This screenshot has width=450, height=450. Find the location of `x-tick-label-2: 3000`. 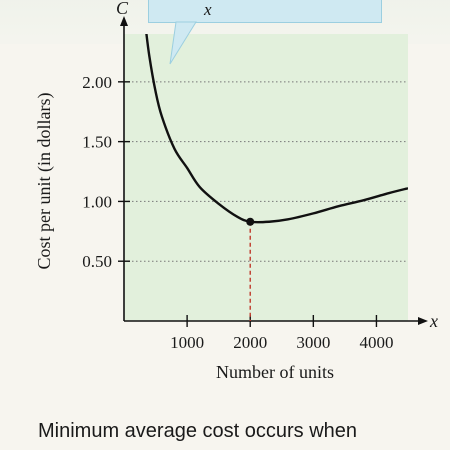

x-tick-label-2: 3000 is located at coordinates (313, 342).